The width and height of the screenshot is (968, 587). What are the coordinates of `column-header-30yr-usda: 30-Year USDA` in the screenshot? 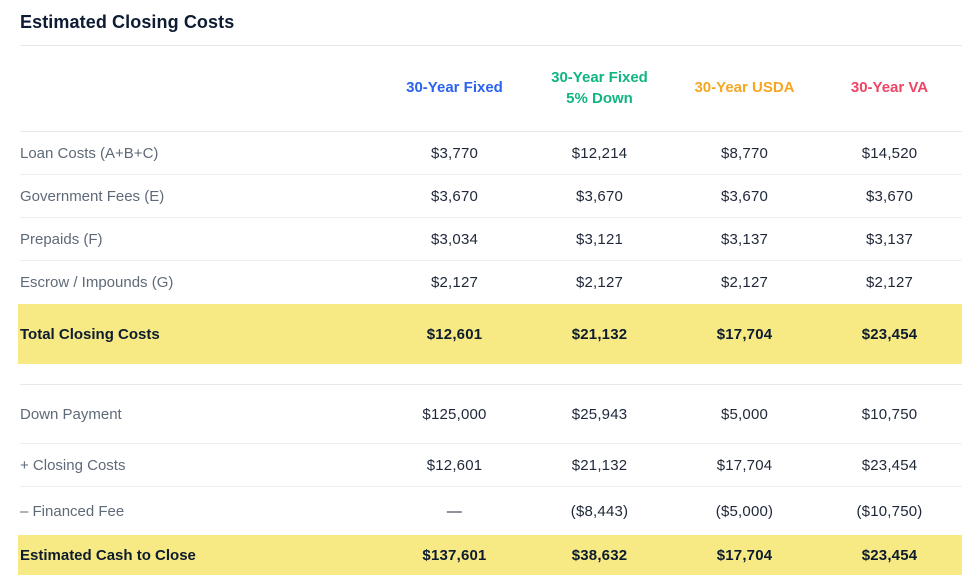 It's located at (744, 88).